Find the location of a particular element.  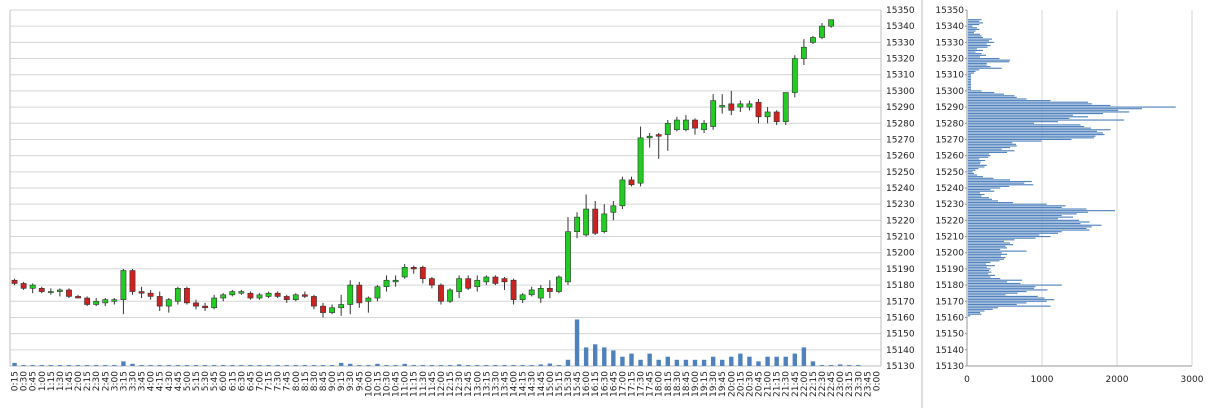

x-tick-label: 22:00 is located at coordinates (805, 384).